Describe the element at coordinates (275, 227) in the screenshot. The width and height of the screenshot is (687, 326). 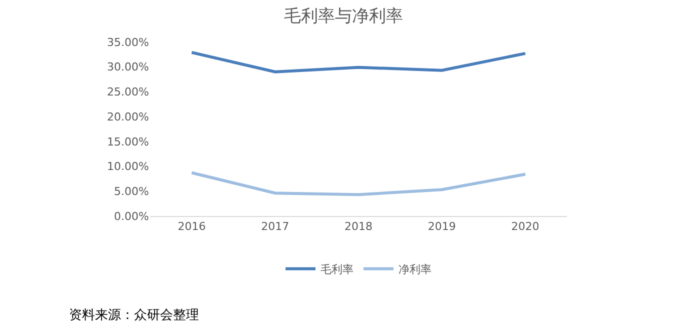
I see `x-tick-label: 2017` at that location.